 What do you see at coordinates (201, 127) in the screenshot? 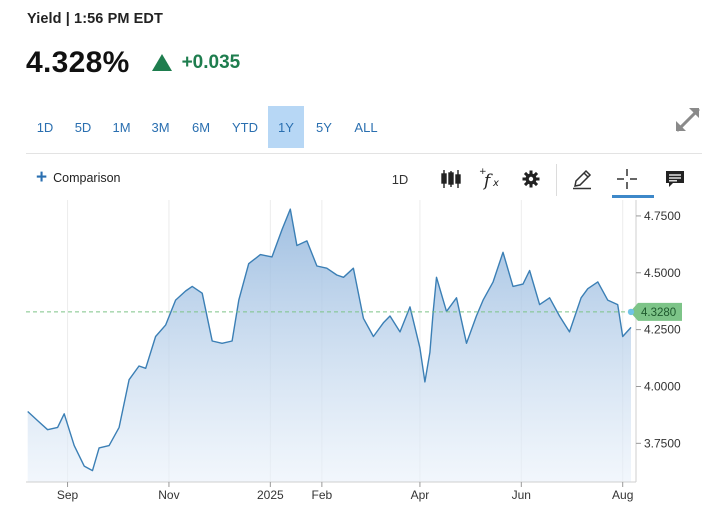
I see `range-6m: 6M` at bounding box center [201, 127].